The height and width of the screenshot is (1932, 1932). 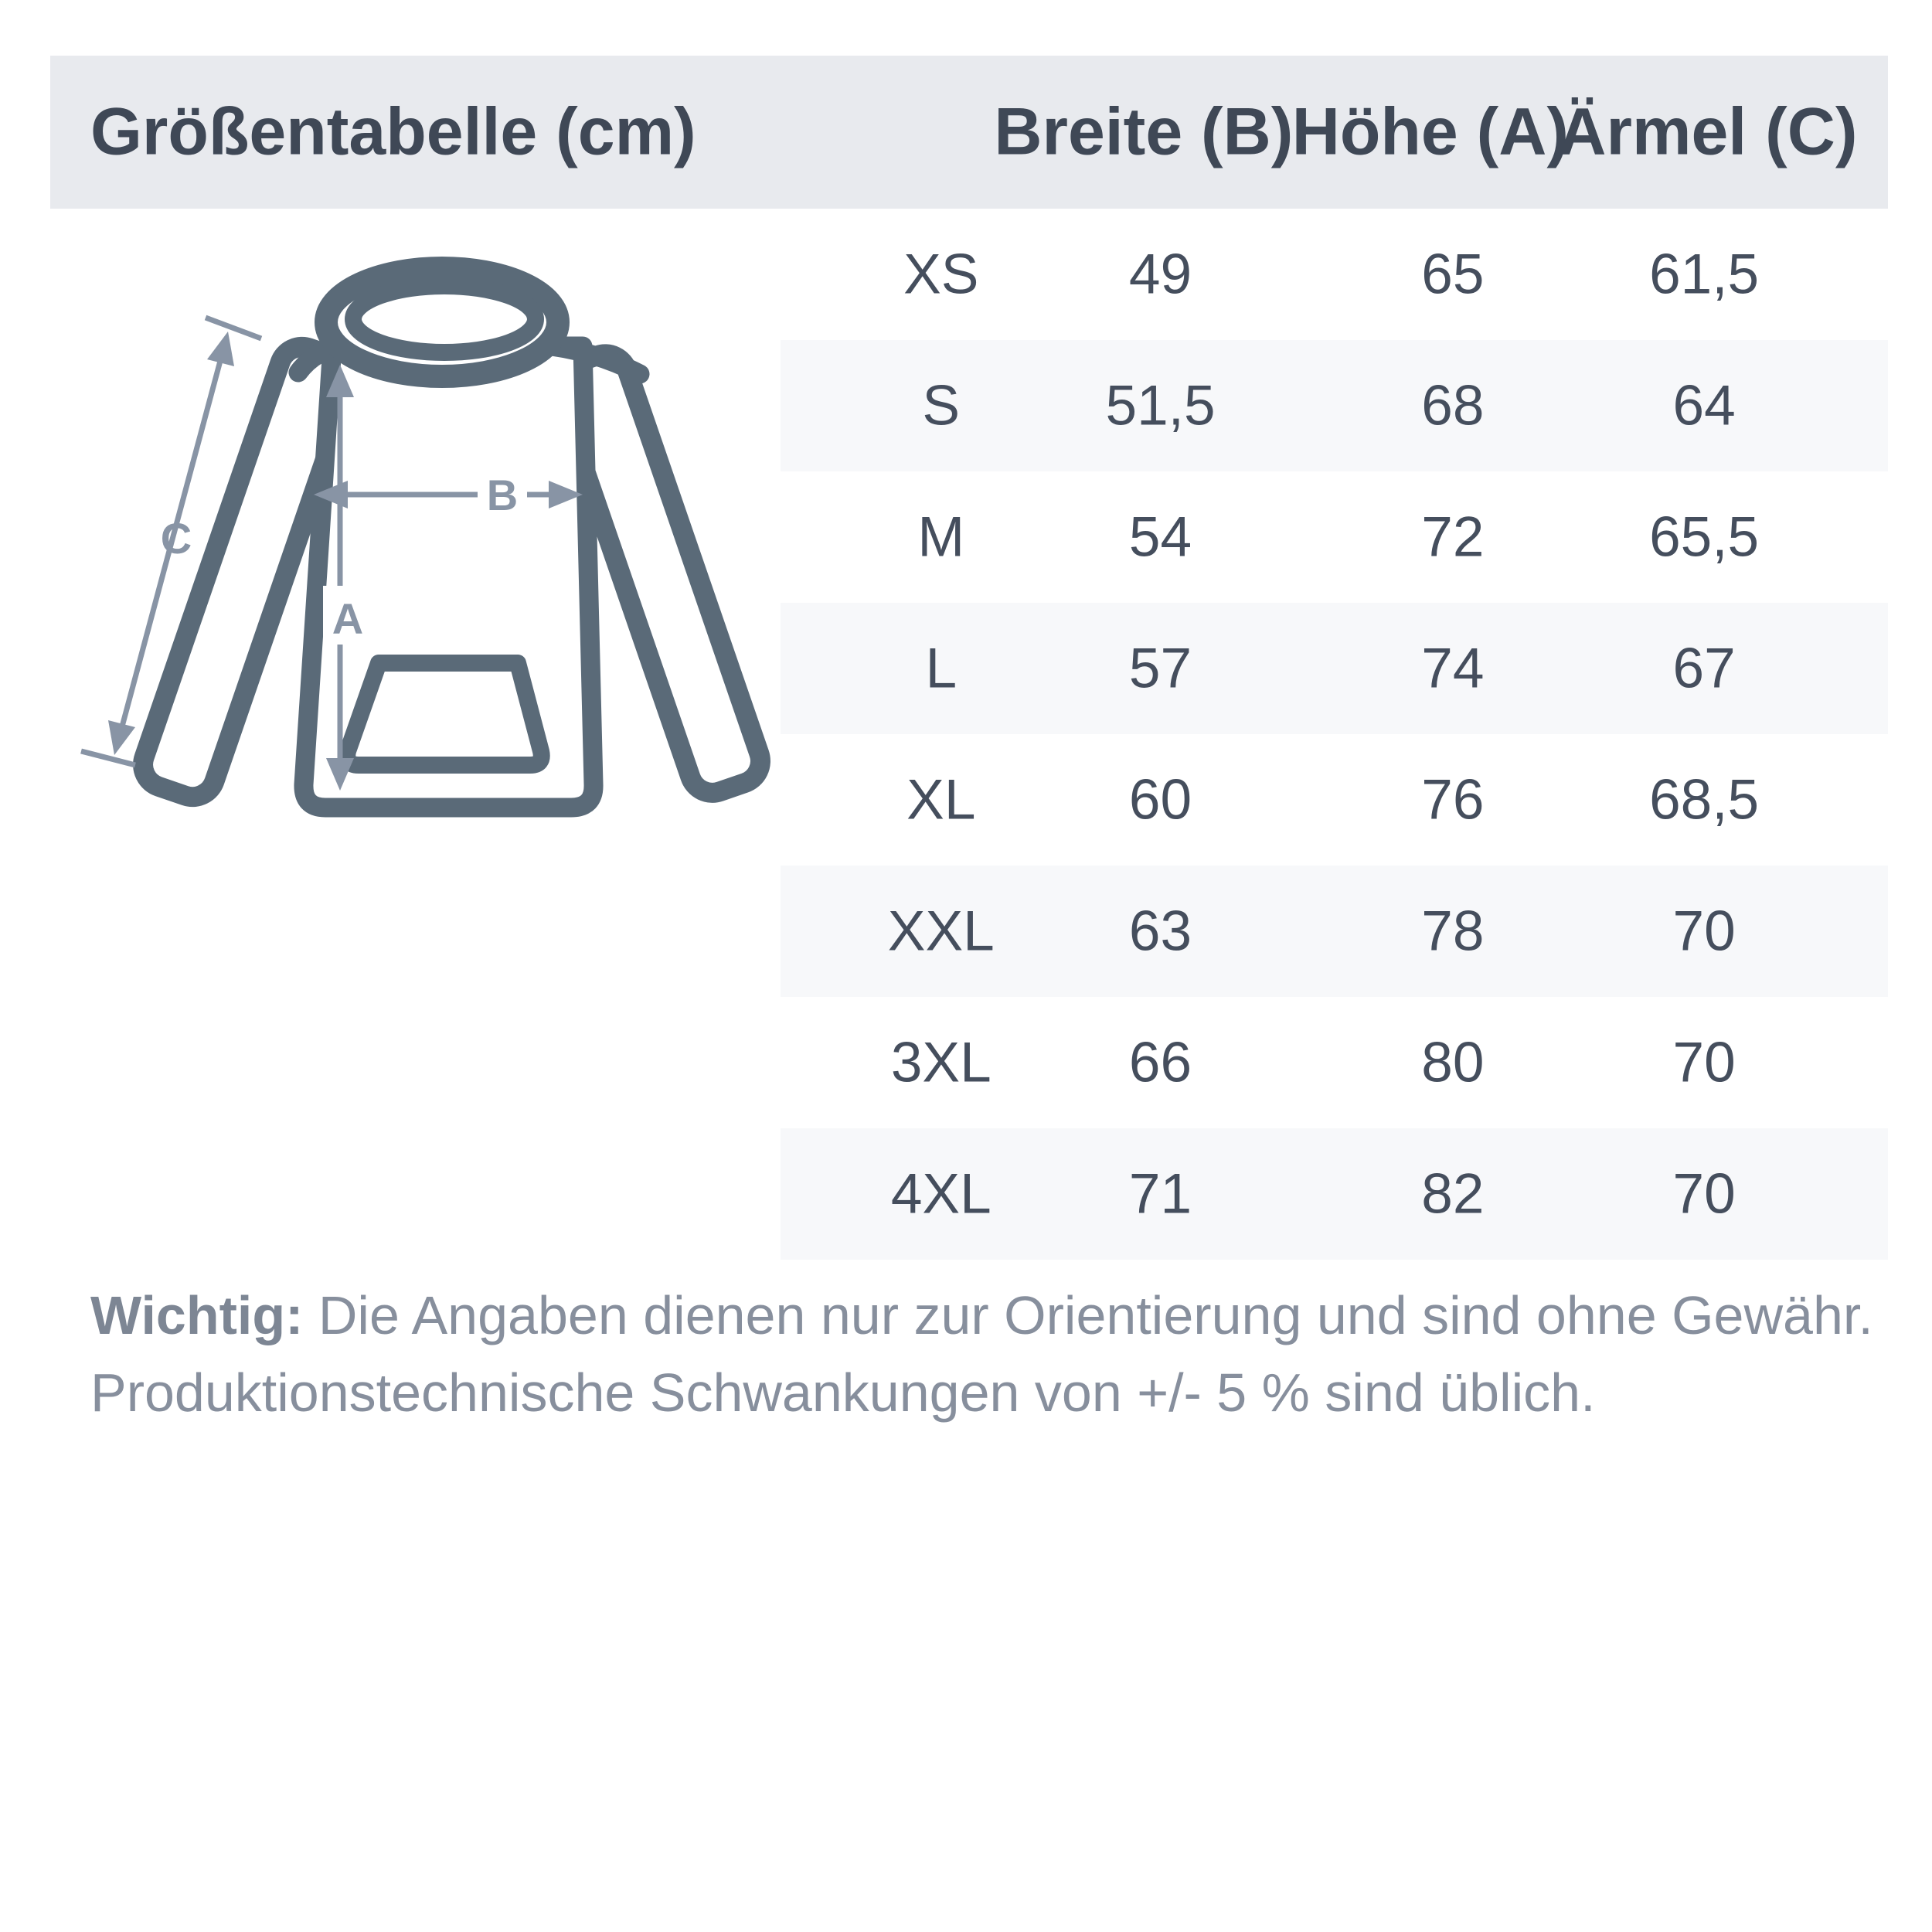 I want to click on size-label: L, so click(x=941, y=669).